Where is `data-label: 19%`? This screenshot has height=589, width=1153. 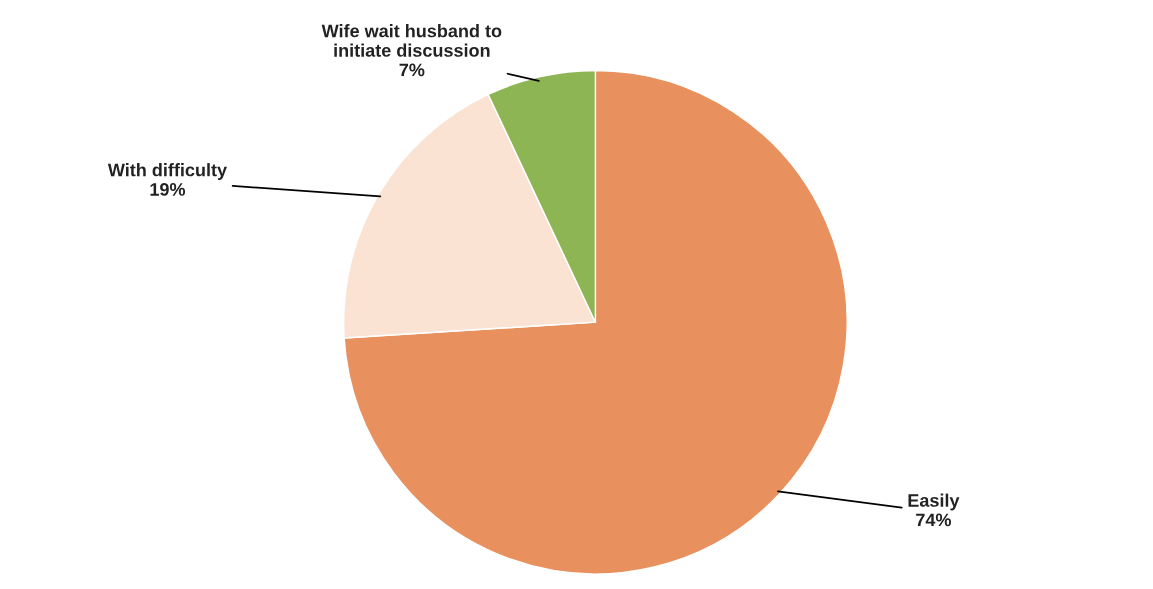
data-label: 19% is located at coordinates (168, 189).